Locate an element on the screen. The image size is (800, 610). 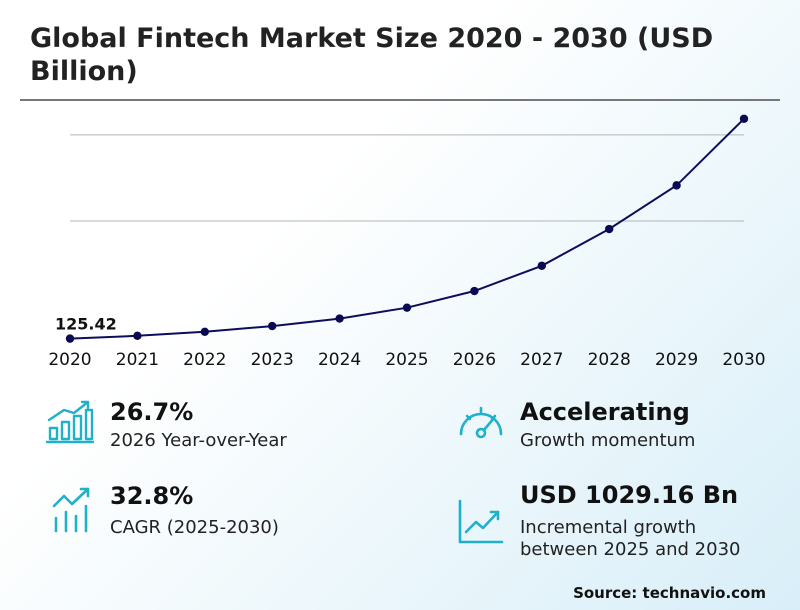
data-point-2022 is located at coordinates (204, 331).